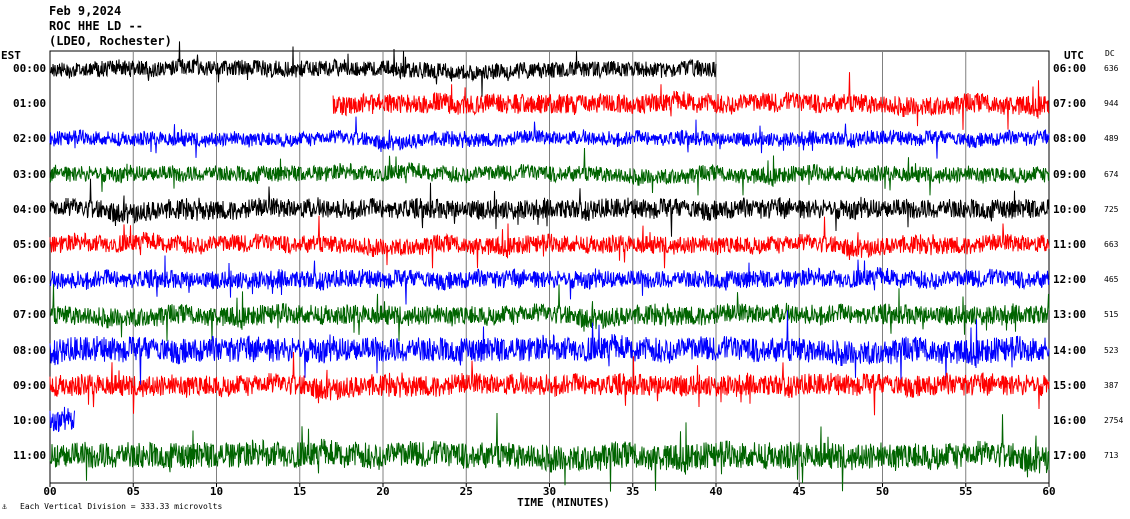 This screenshot has width=1130, height=519. I want to click on utc-hour-label: 08:00, so click(1070, 139).